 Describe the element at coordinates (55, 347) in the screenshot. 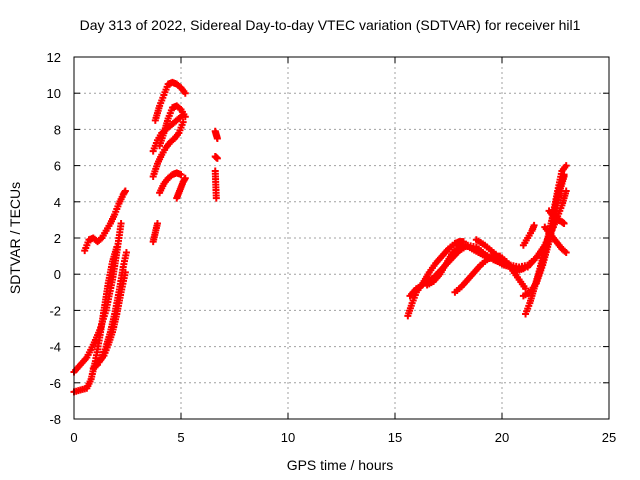

I see `y-tick-label: -4` at that location.